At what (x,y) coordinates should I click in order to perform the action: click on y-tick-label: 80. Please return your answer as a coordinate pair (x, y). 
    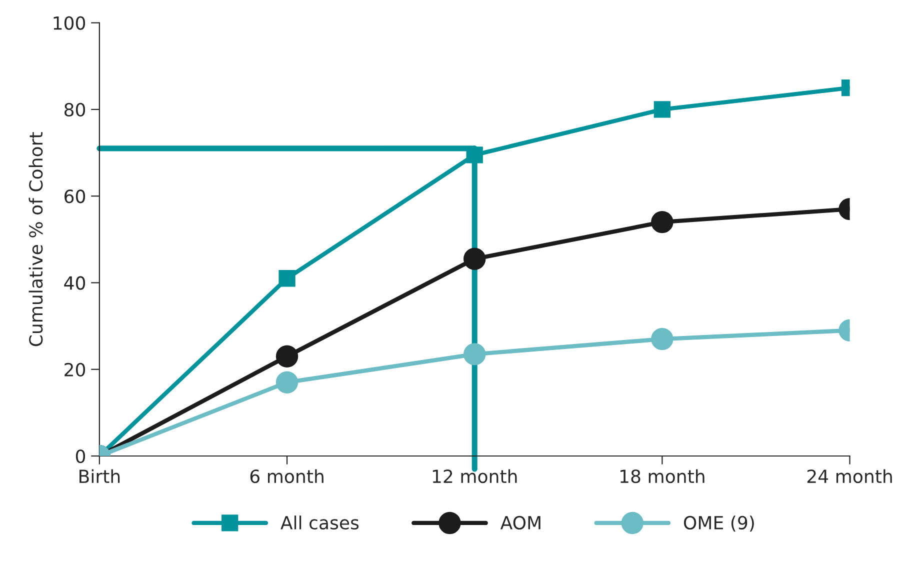
    Looking at the image, I should click on (75, 109).